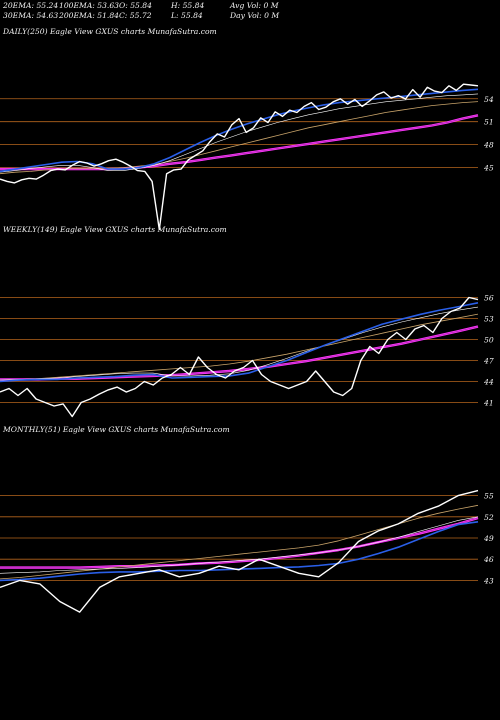  What do you see at coordinates (31, 5) in the screenshot?
I see `ema20-value: 20EMA: 55.24` at bounding box center [31, 5].